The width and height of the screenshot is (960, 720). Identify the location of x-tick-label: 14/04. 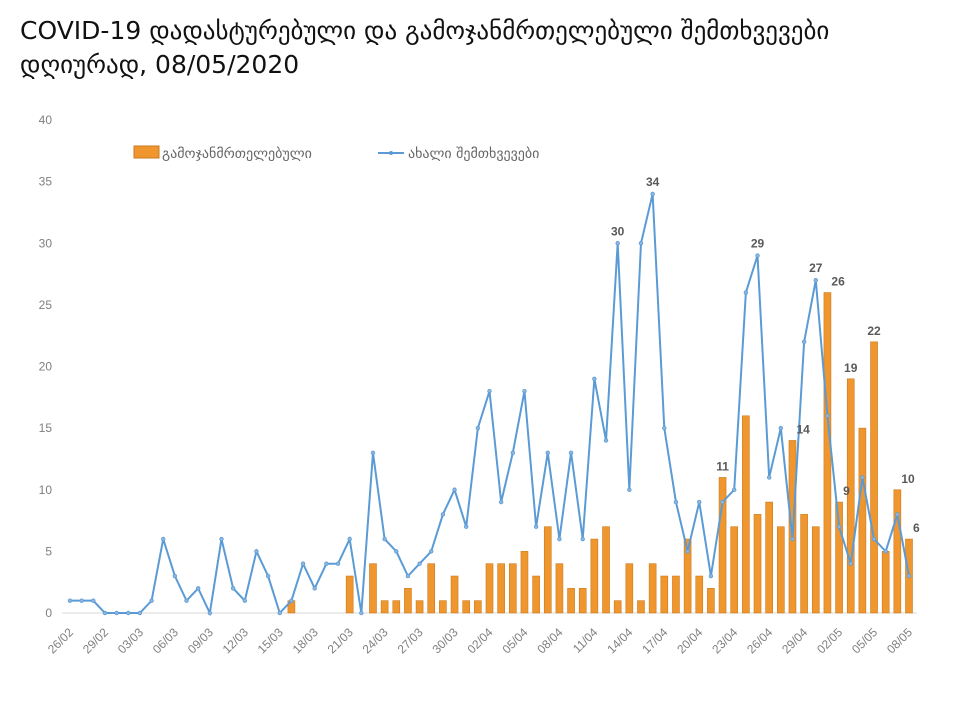
(619, 640).